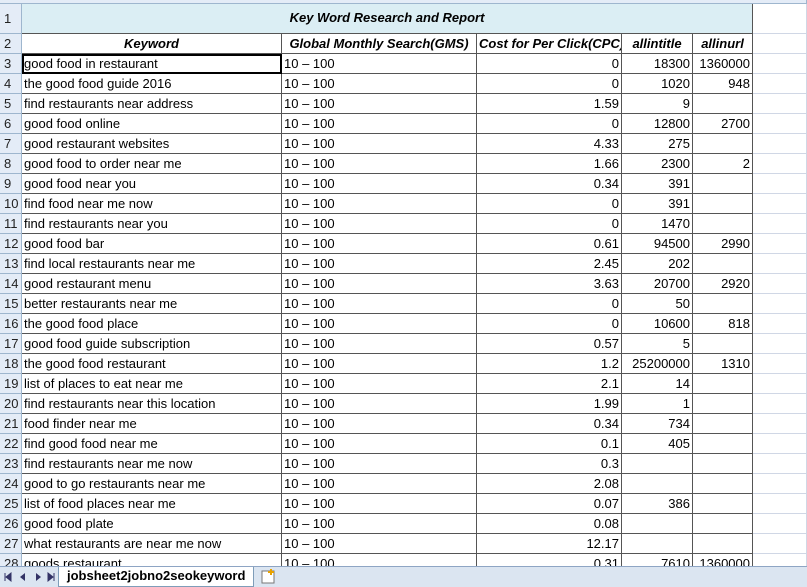  I want to click on row-number: 17, so click(11, 344).